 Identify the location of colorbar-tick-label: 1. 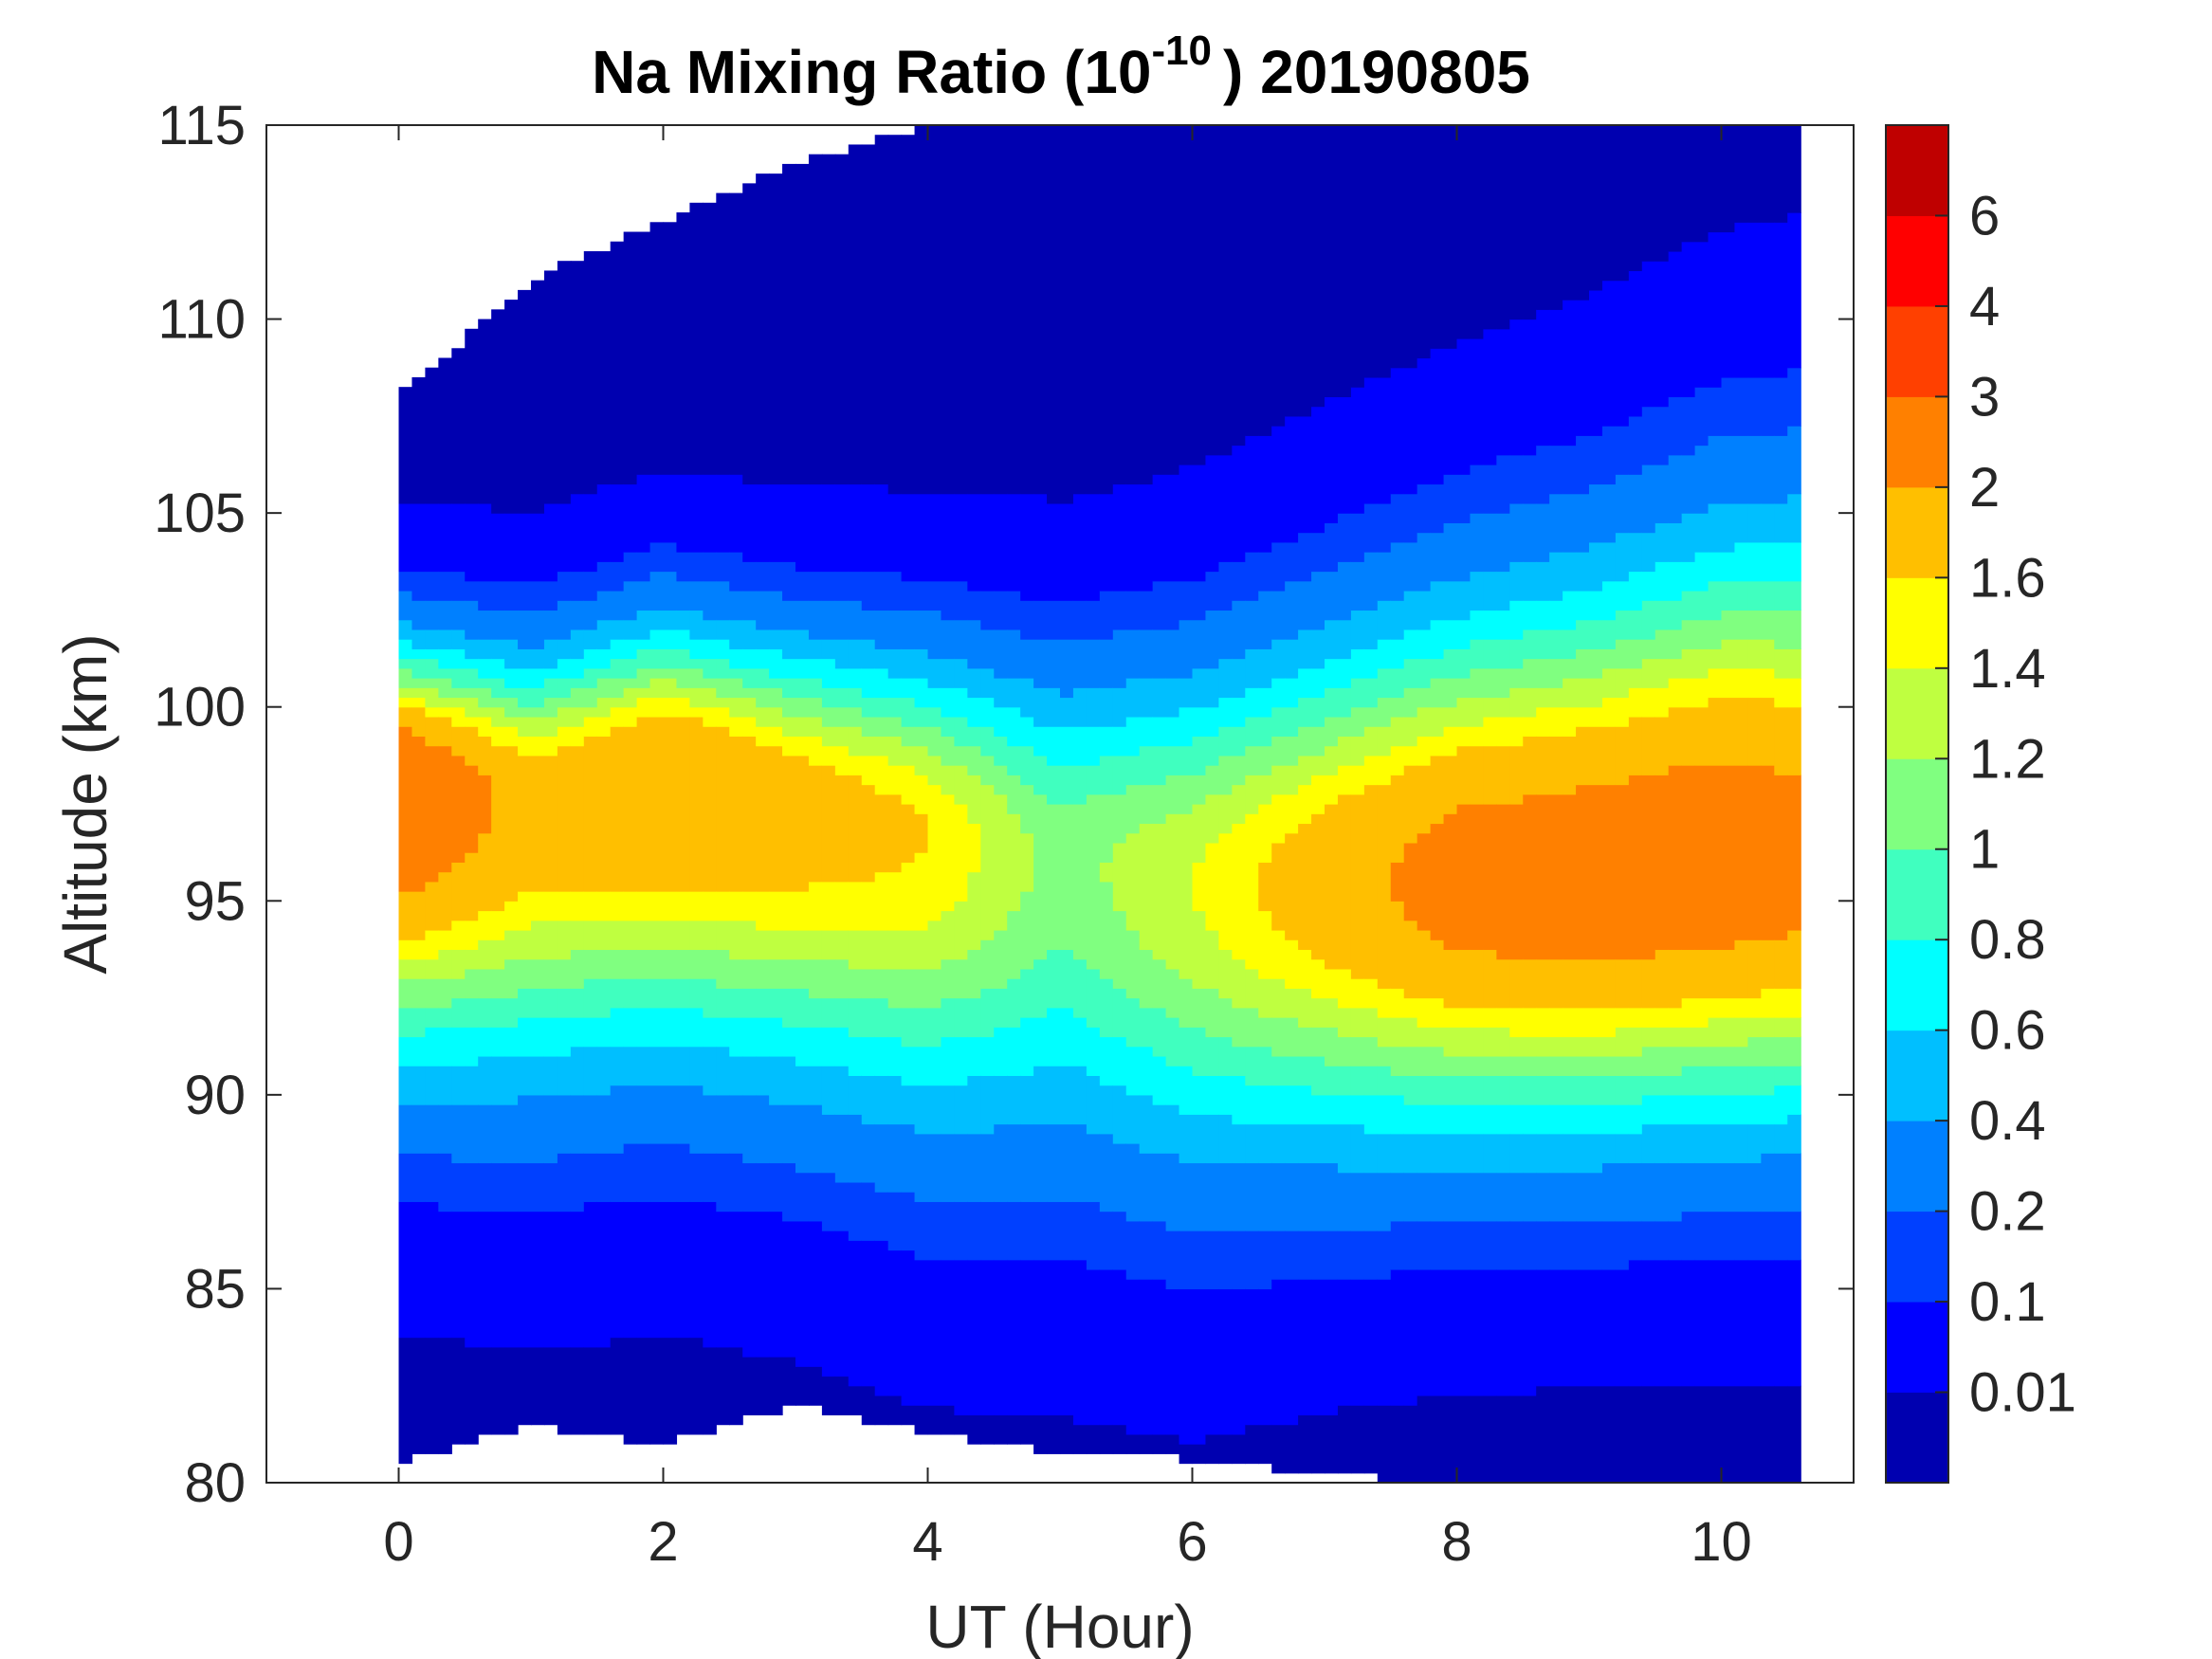
(1984, 850).